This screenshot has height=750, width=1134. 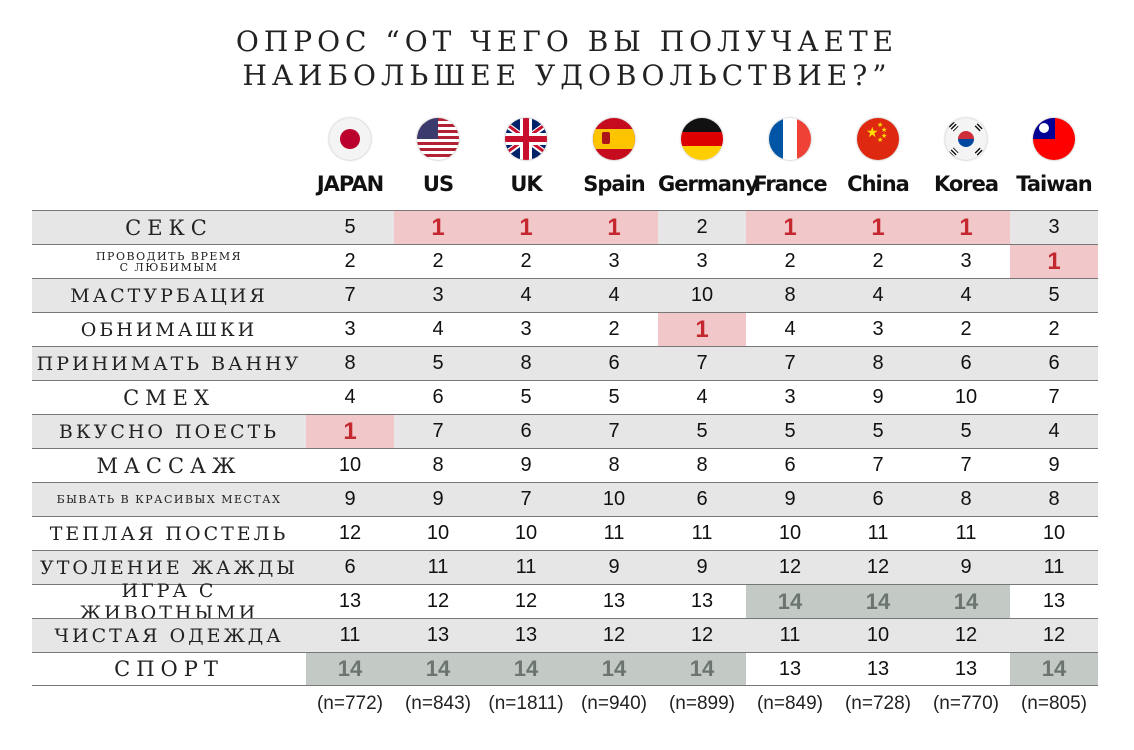 I want to click on row-label: СПОРТ, so click(x=169, y=669).